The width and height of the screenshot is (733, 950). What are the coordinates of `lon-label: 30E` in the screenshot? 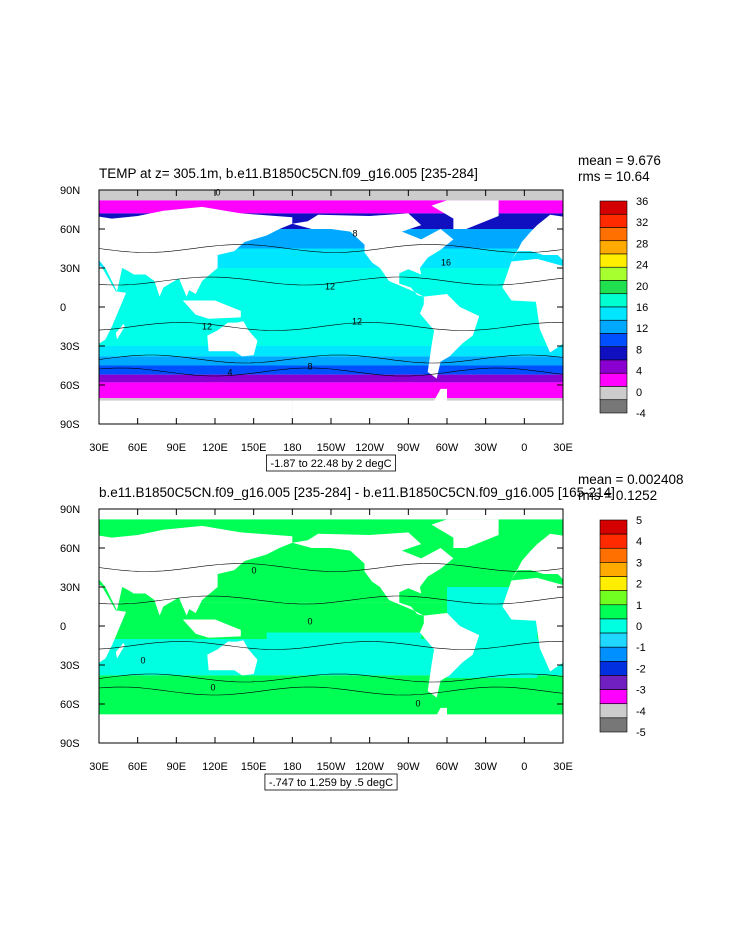 It's located at (99, 448).